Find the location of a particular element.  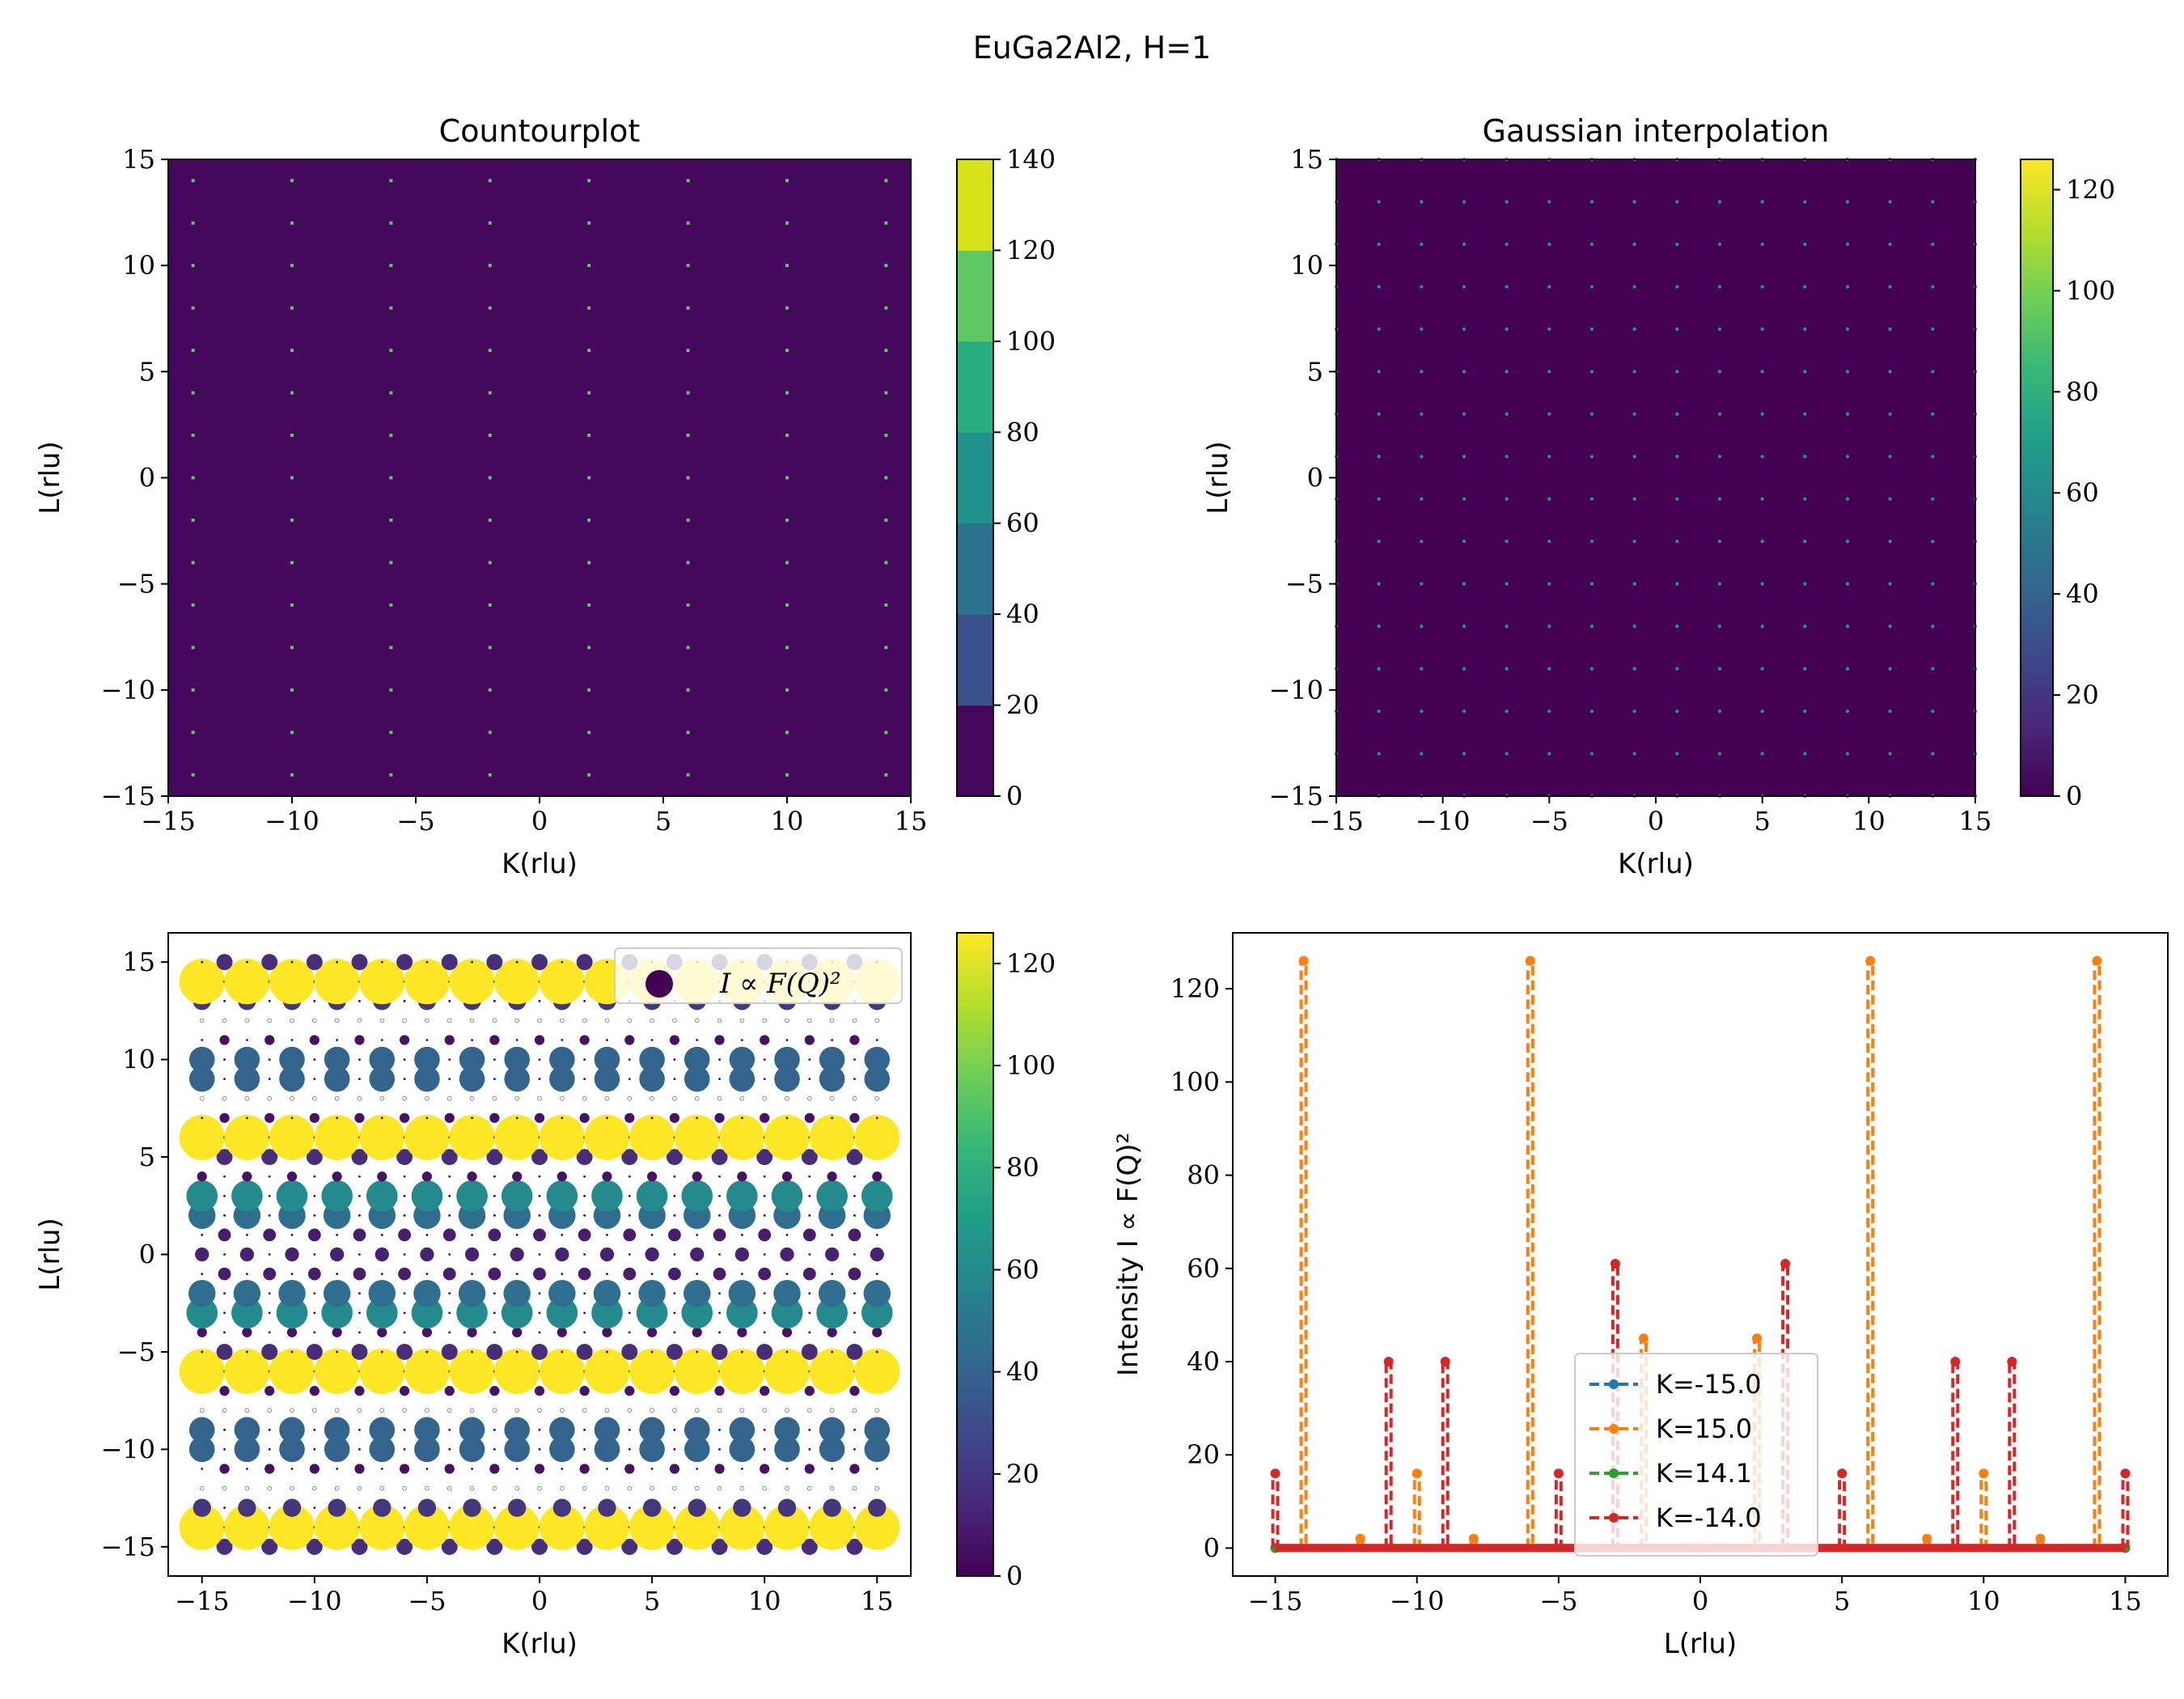

lines-y-tick-label: 80 is located at coordinates (1203, 1175).